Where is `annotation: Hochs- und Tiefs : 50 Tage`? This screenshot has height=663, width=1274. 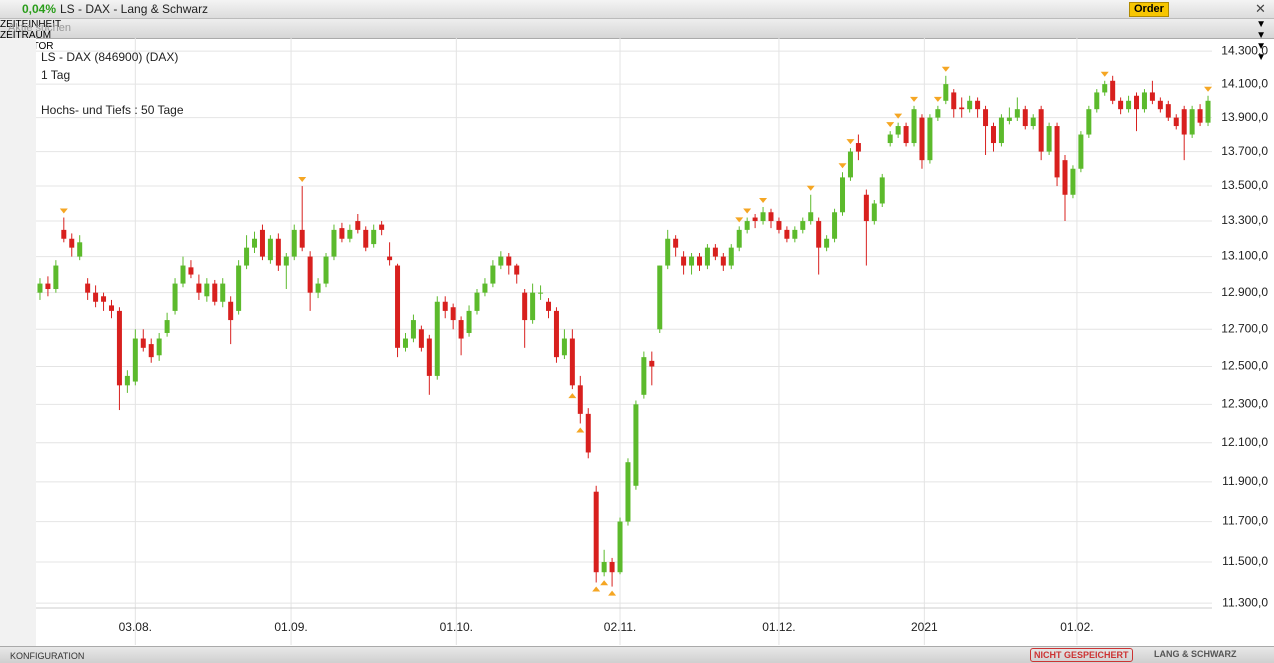 annotation: Hochs- und Tiefs : 50 Tage is located at coordinates (112, 110).